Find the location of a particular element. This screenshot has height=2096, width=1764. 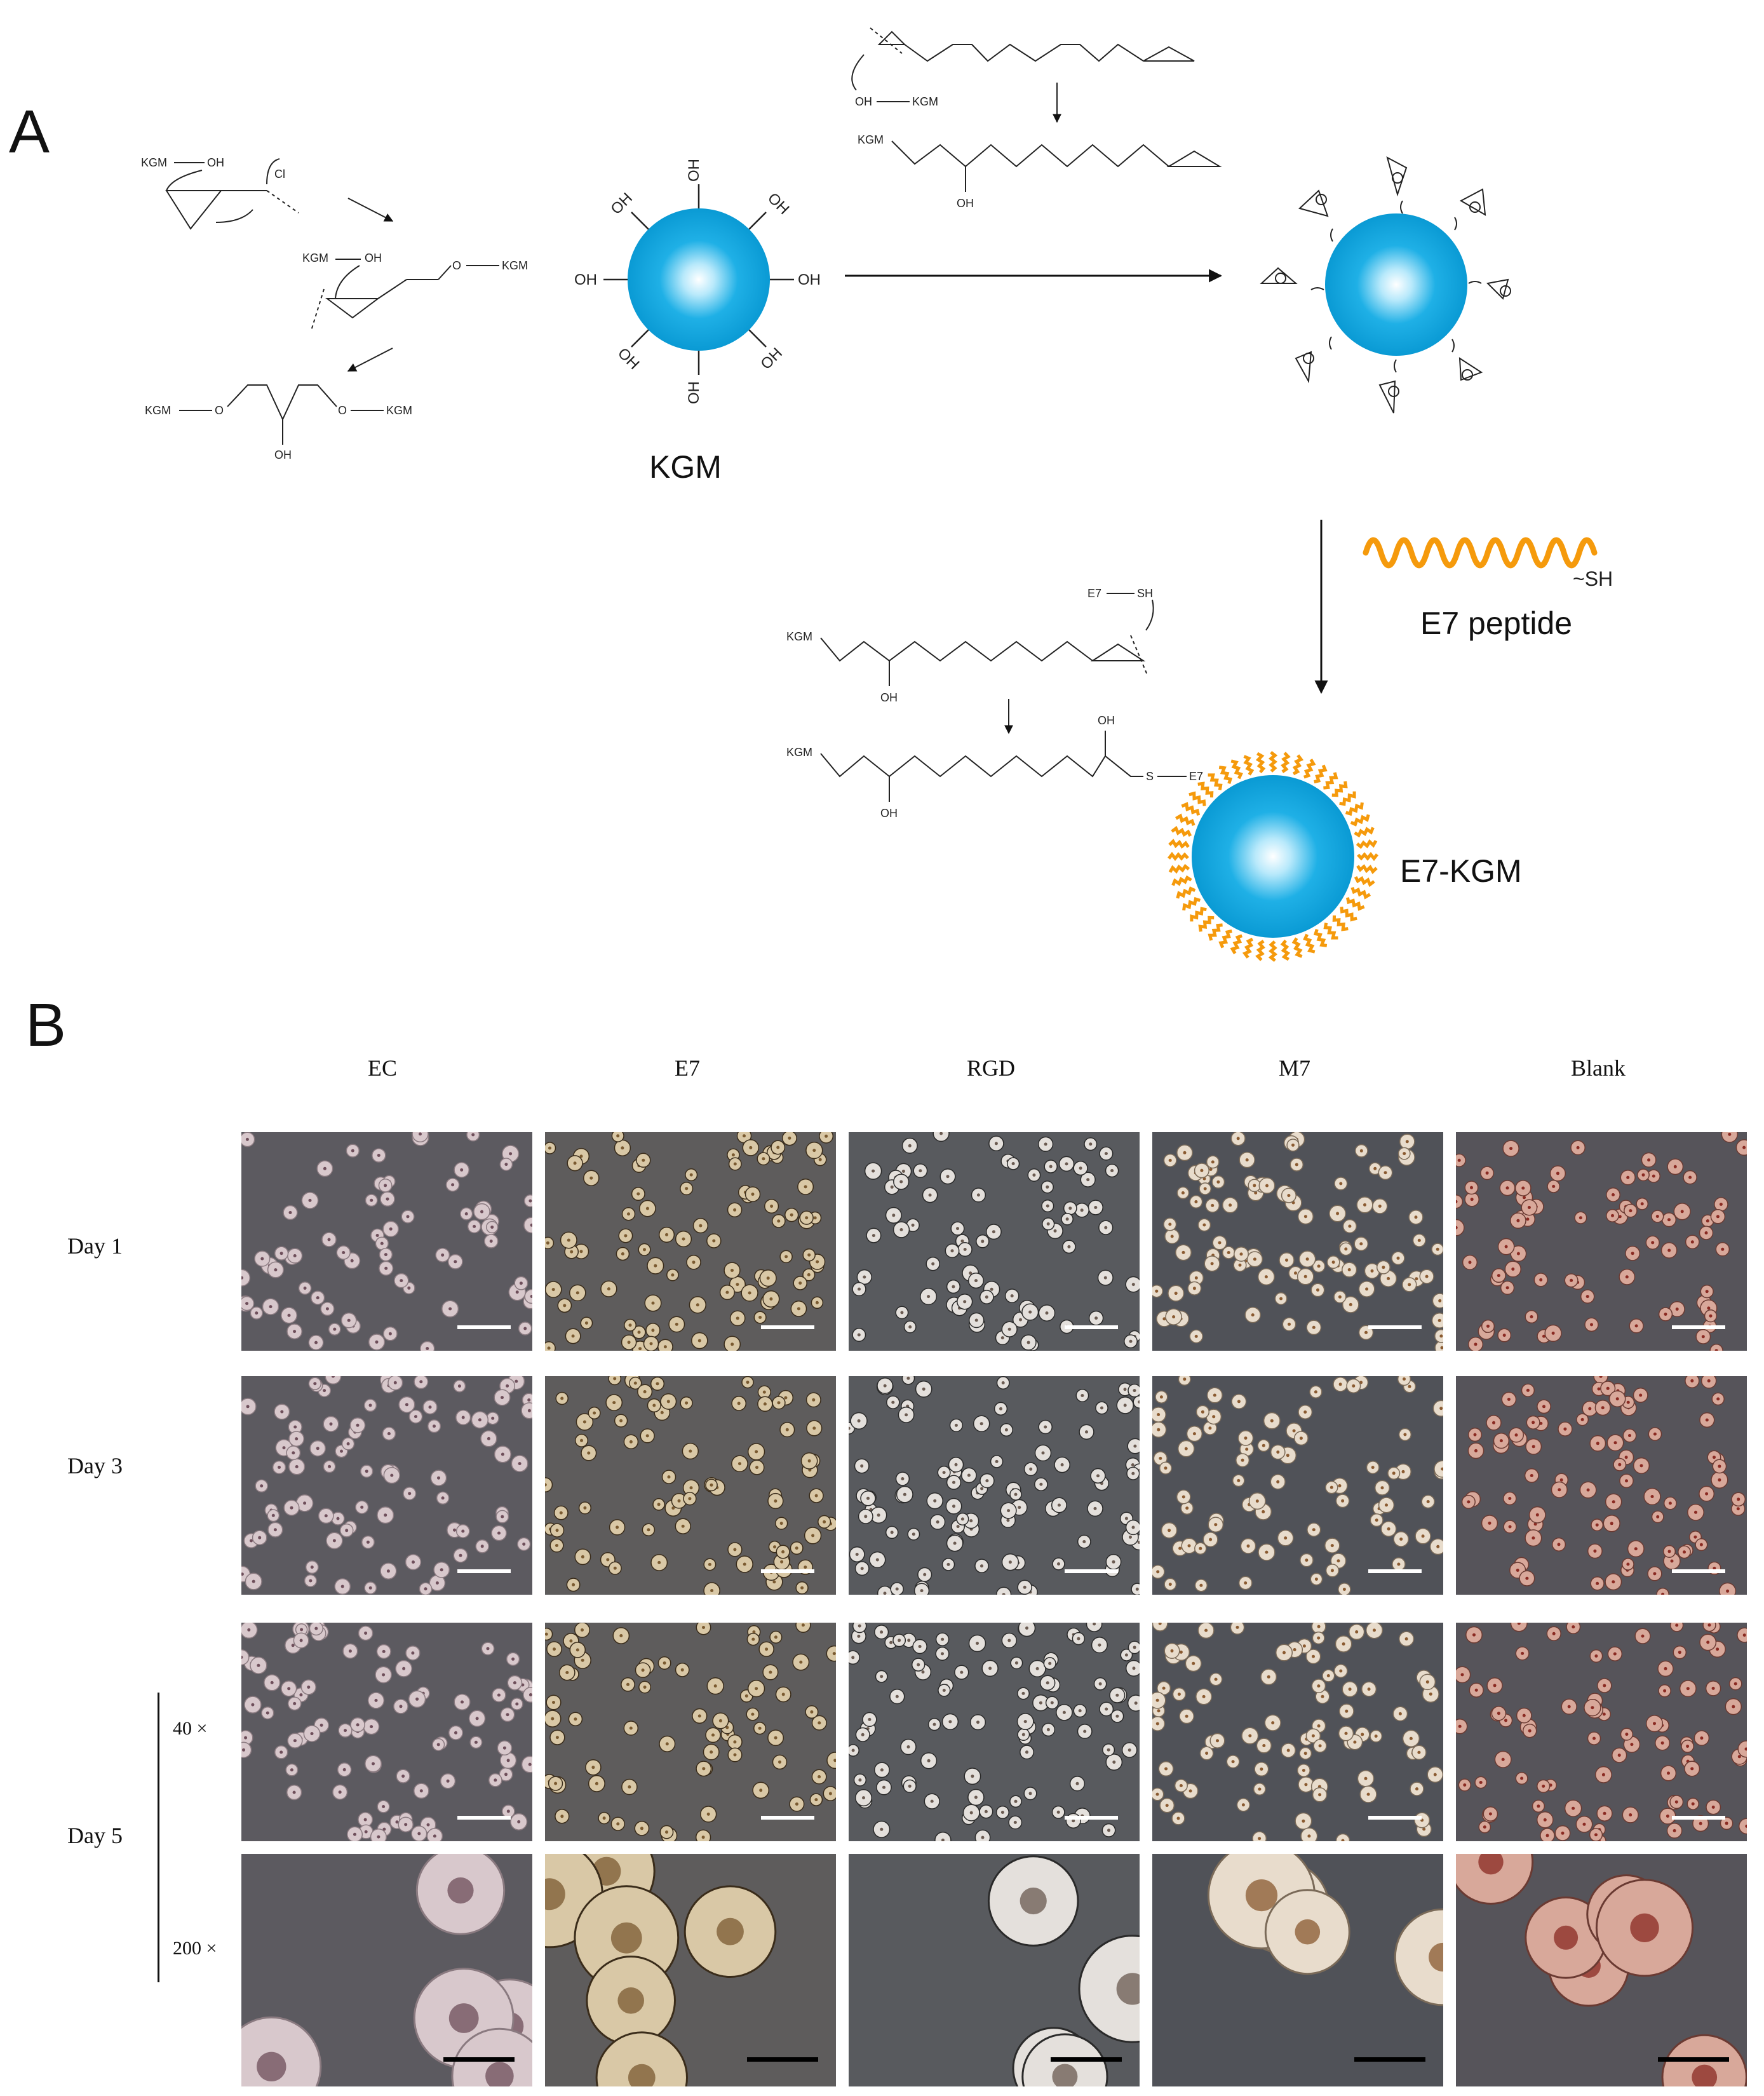

day5-bracket is located at coordinates (158, 1837).